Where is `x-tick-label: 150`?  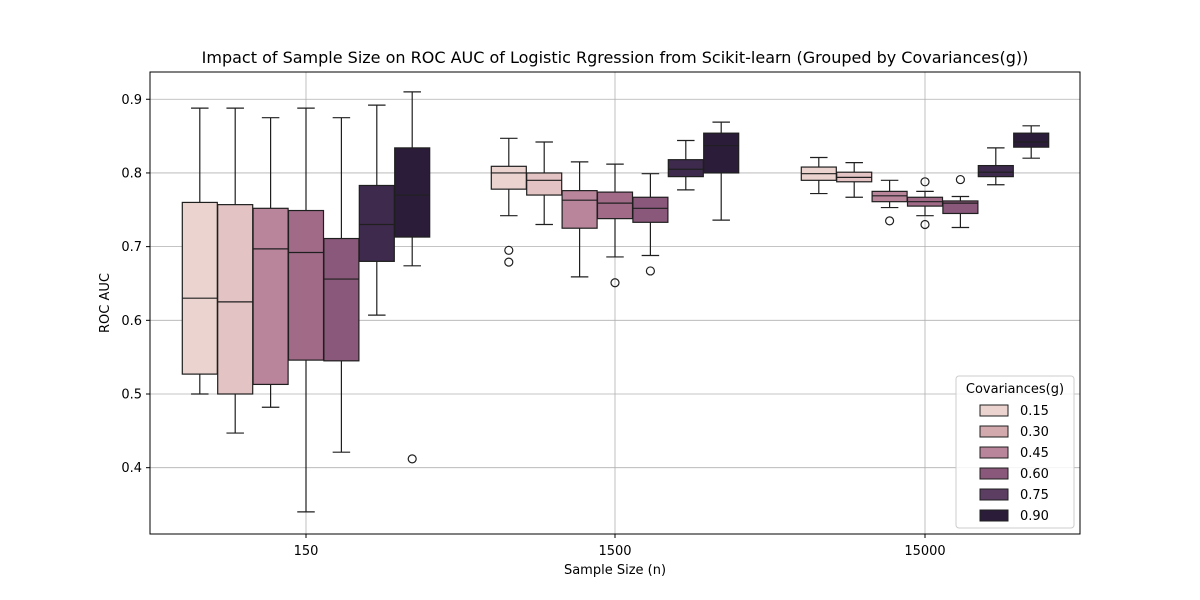
x-tick-label: 150 is located at coordinates (306, 551).